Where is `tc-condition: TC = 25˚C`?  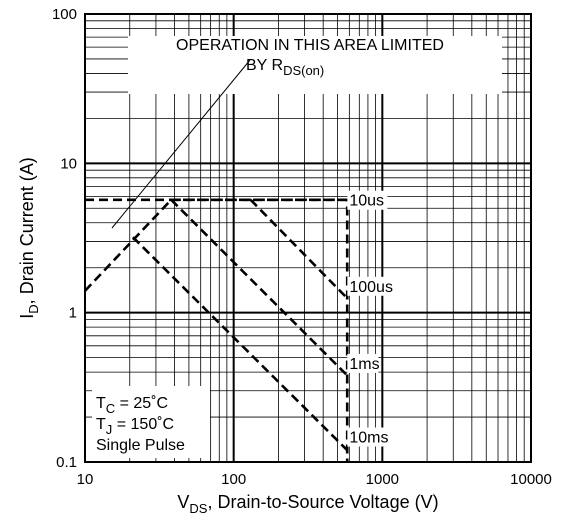
tc-condition: TC = 25˚C is located at coordinates (132, 405).